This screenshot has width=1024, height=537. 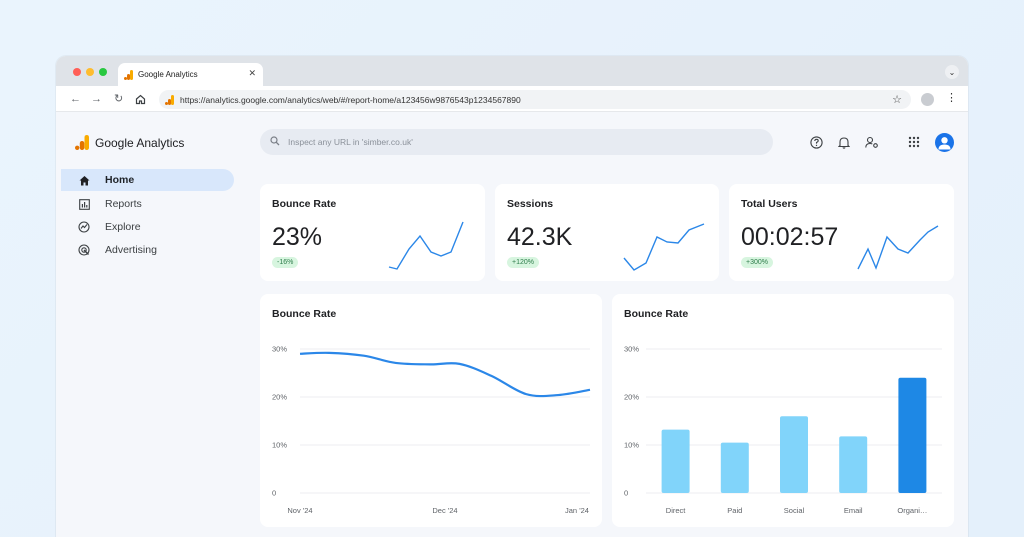 What do you see at coordinates (944, 142) in the screenshot?
I see `user-avatar` at bounding box center [944, 142].